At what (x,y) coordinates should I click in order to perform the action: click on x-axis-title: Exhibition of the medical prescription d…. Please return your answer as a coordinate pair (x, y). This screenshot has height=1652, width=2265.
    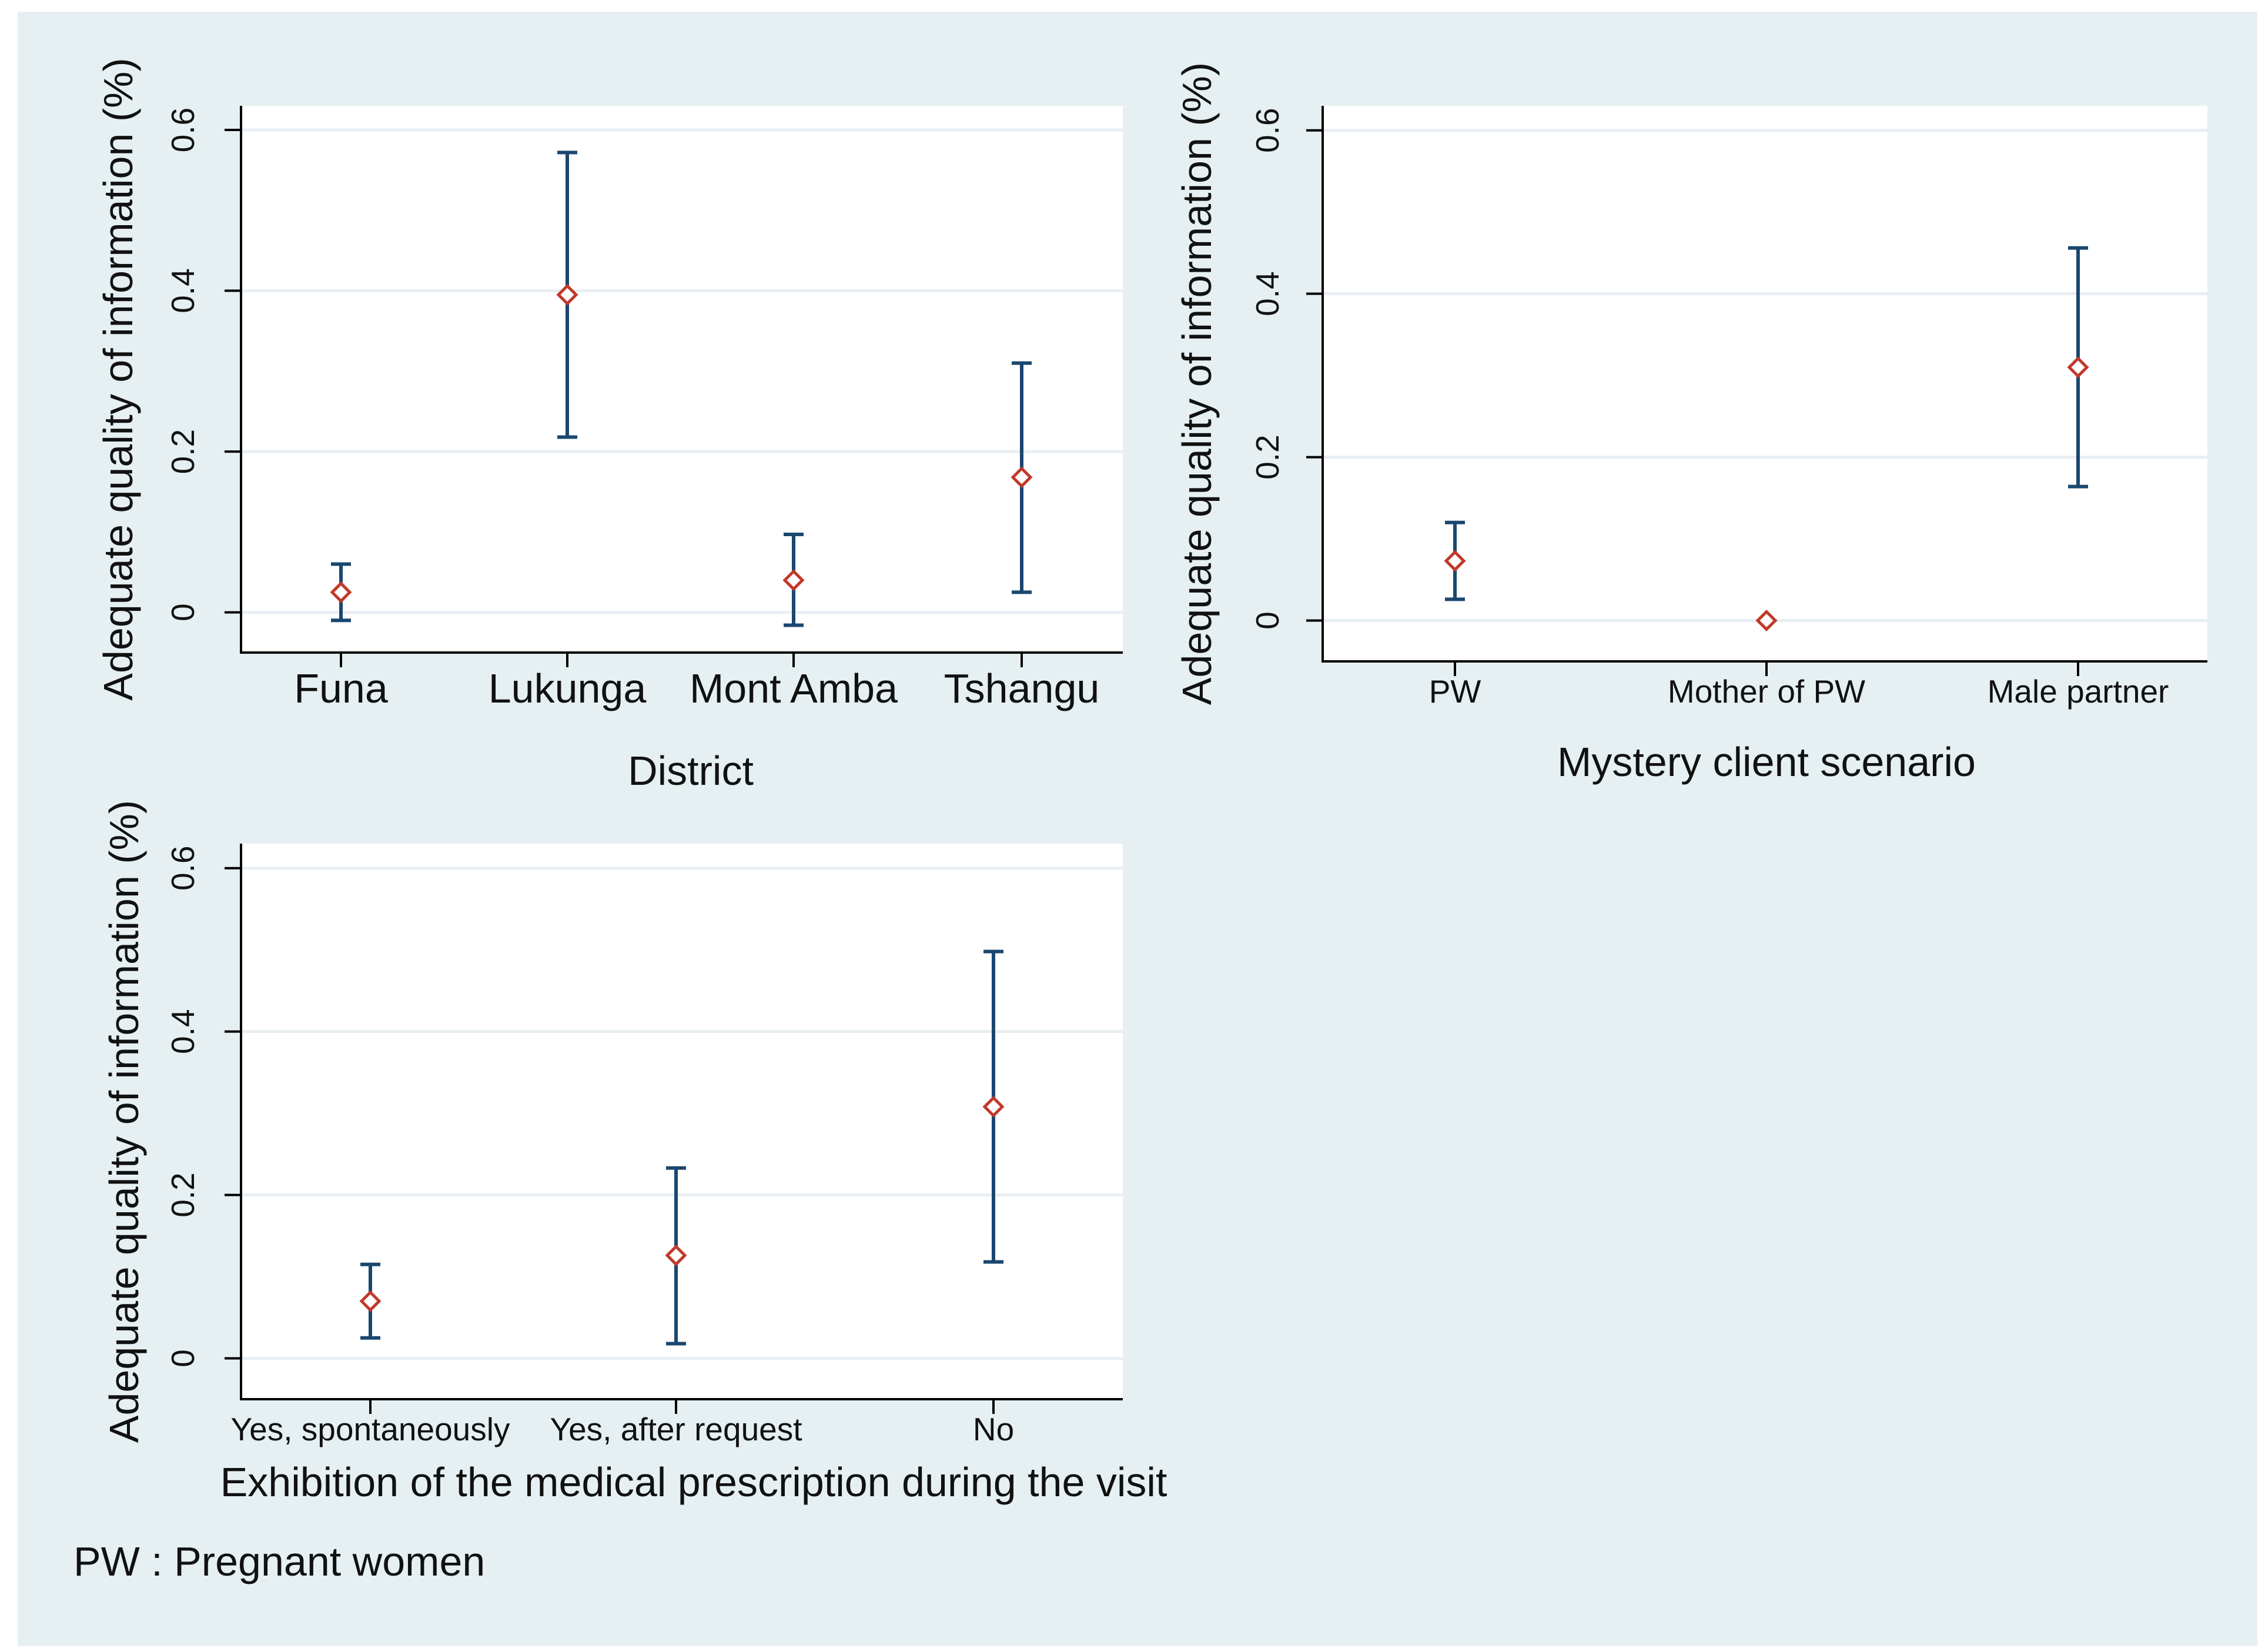
    Looking at the image, I should click on (693, 1482).